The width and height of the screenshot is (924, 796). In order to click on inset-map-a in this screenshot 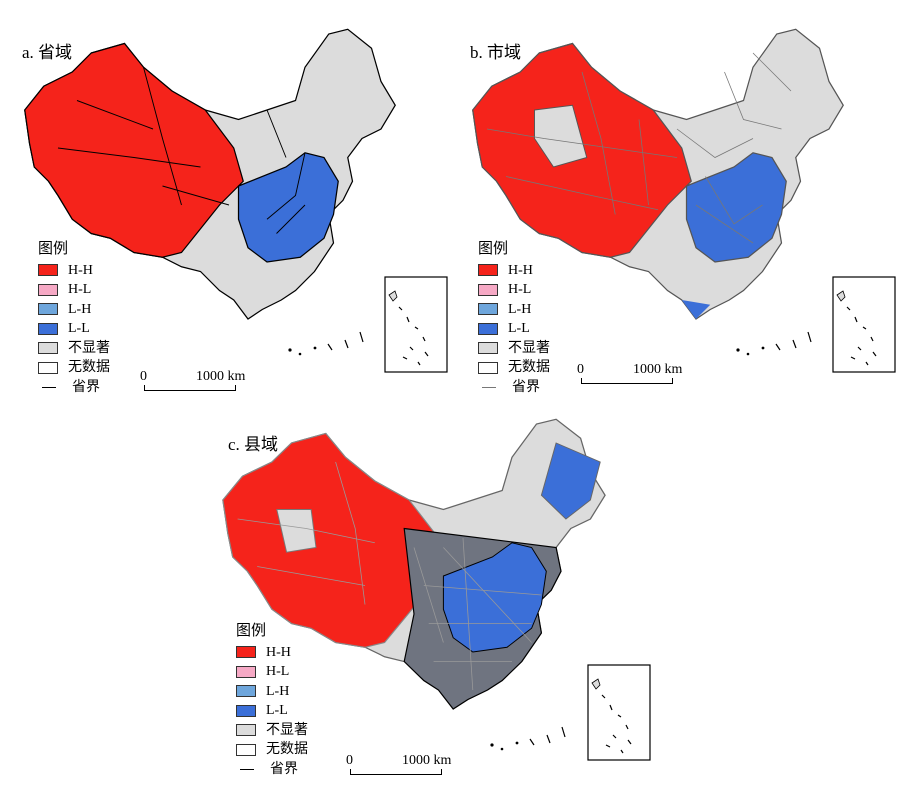, I will do `click(416, 324)`.